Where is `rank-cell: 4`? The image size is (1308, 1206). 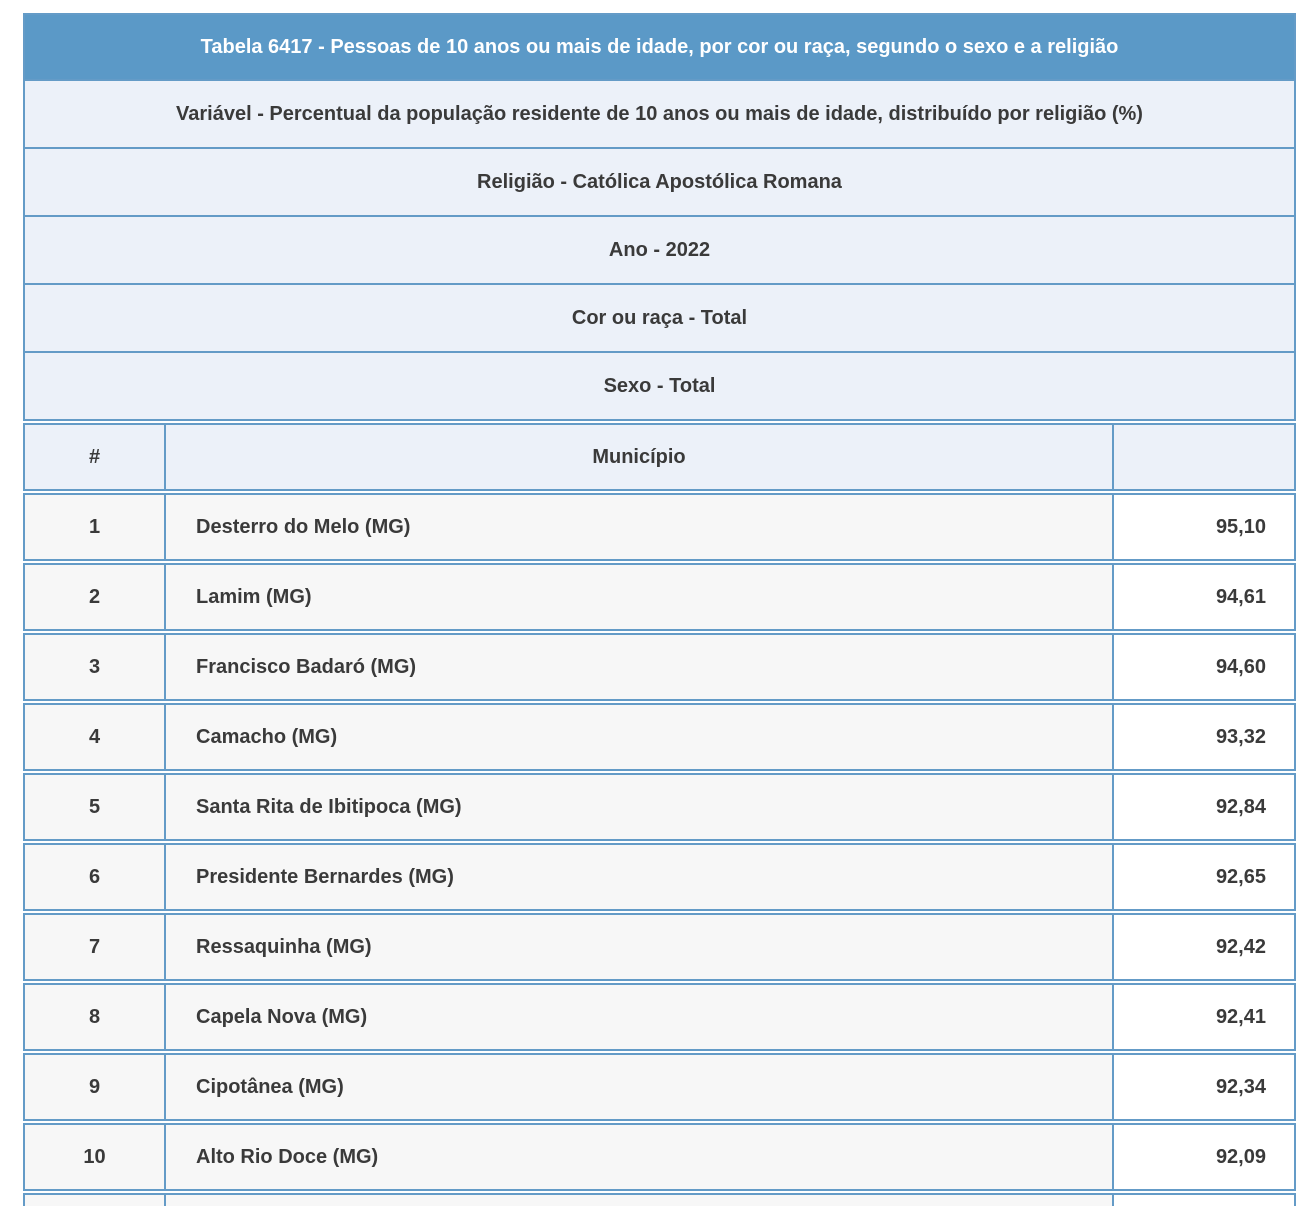 rank-cell: 4 is located at coordinates (94, 737).